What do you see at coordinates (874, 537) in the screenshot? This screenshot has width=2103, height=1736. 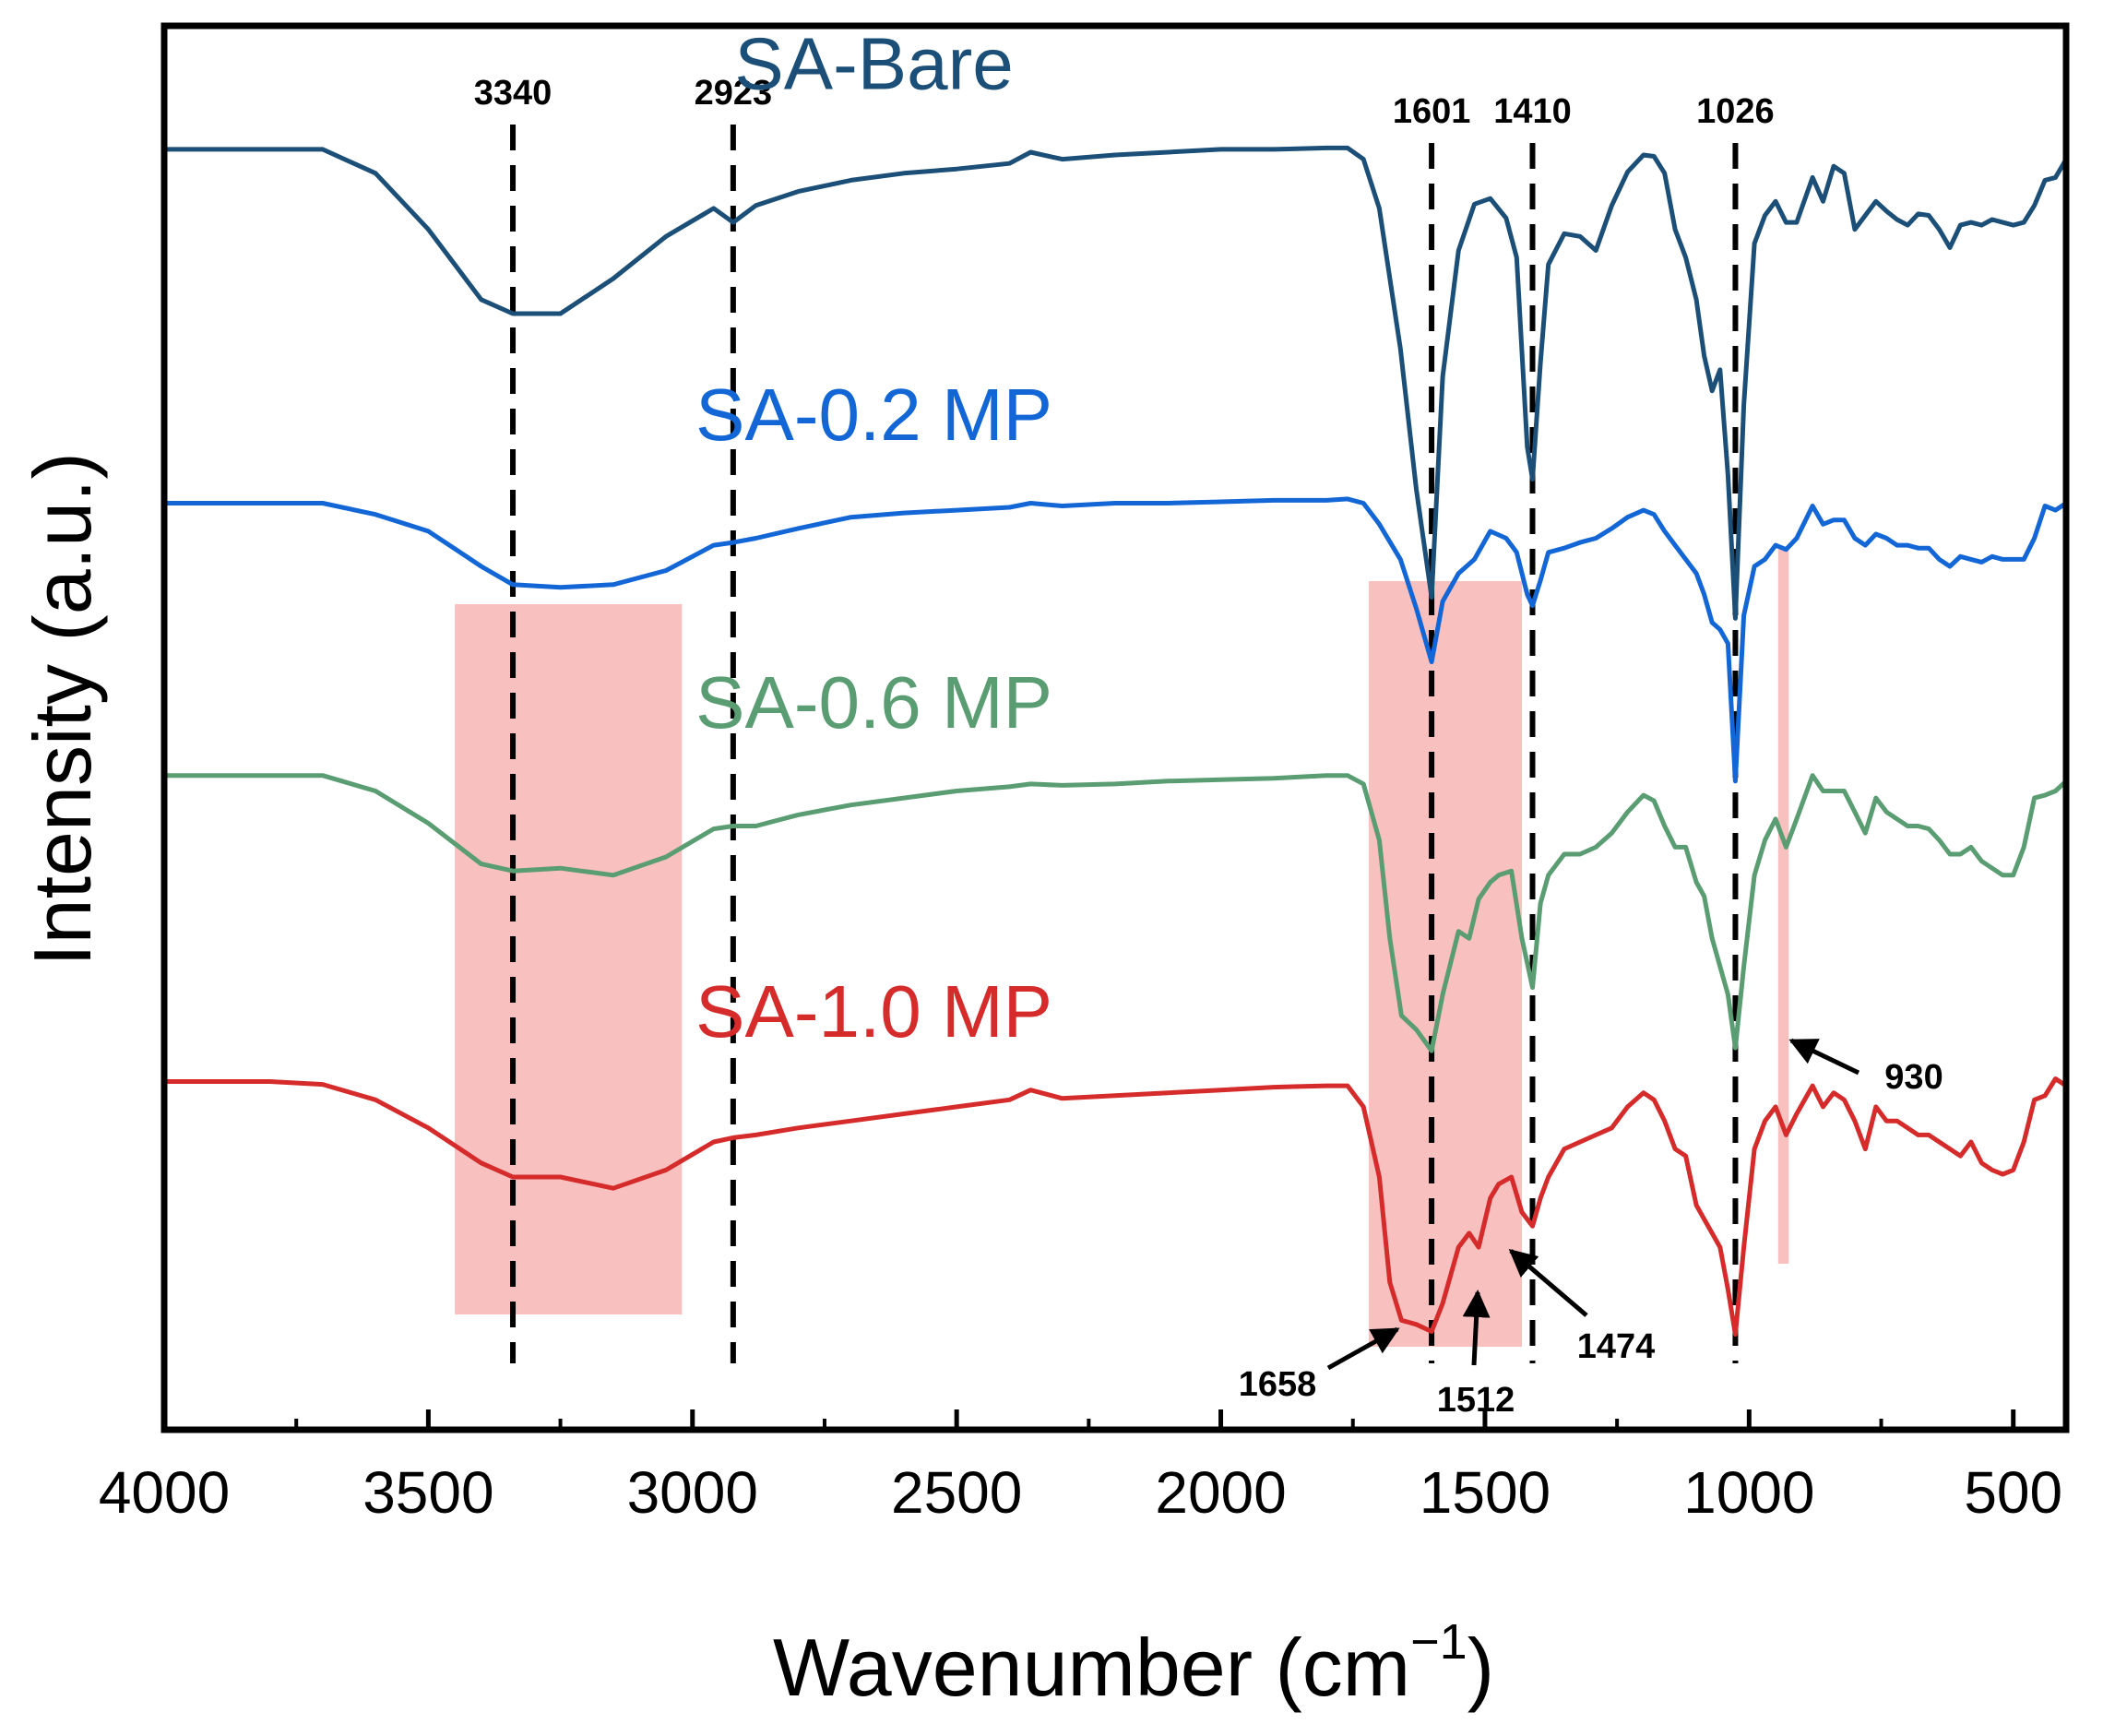 I see `series-labels: SA-Bare SA-0.2 MP SA-0.6 MP SA-1.0 MP` at bounding box center [874, 537].